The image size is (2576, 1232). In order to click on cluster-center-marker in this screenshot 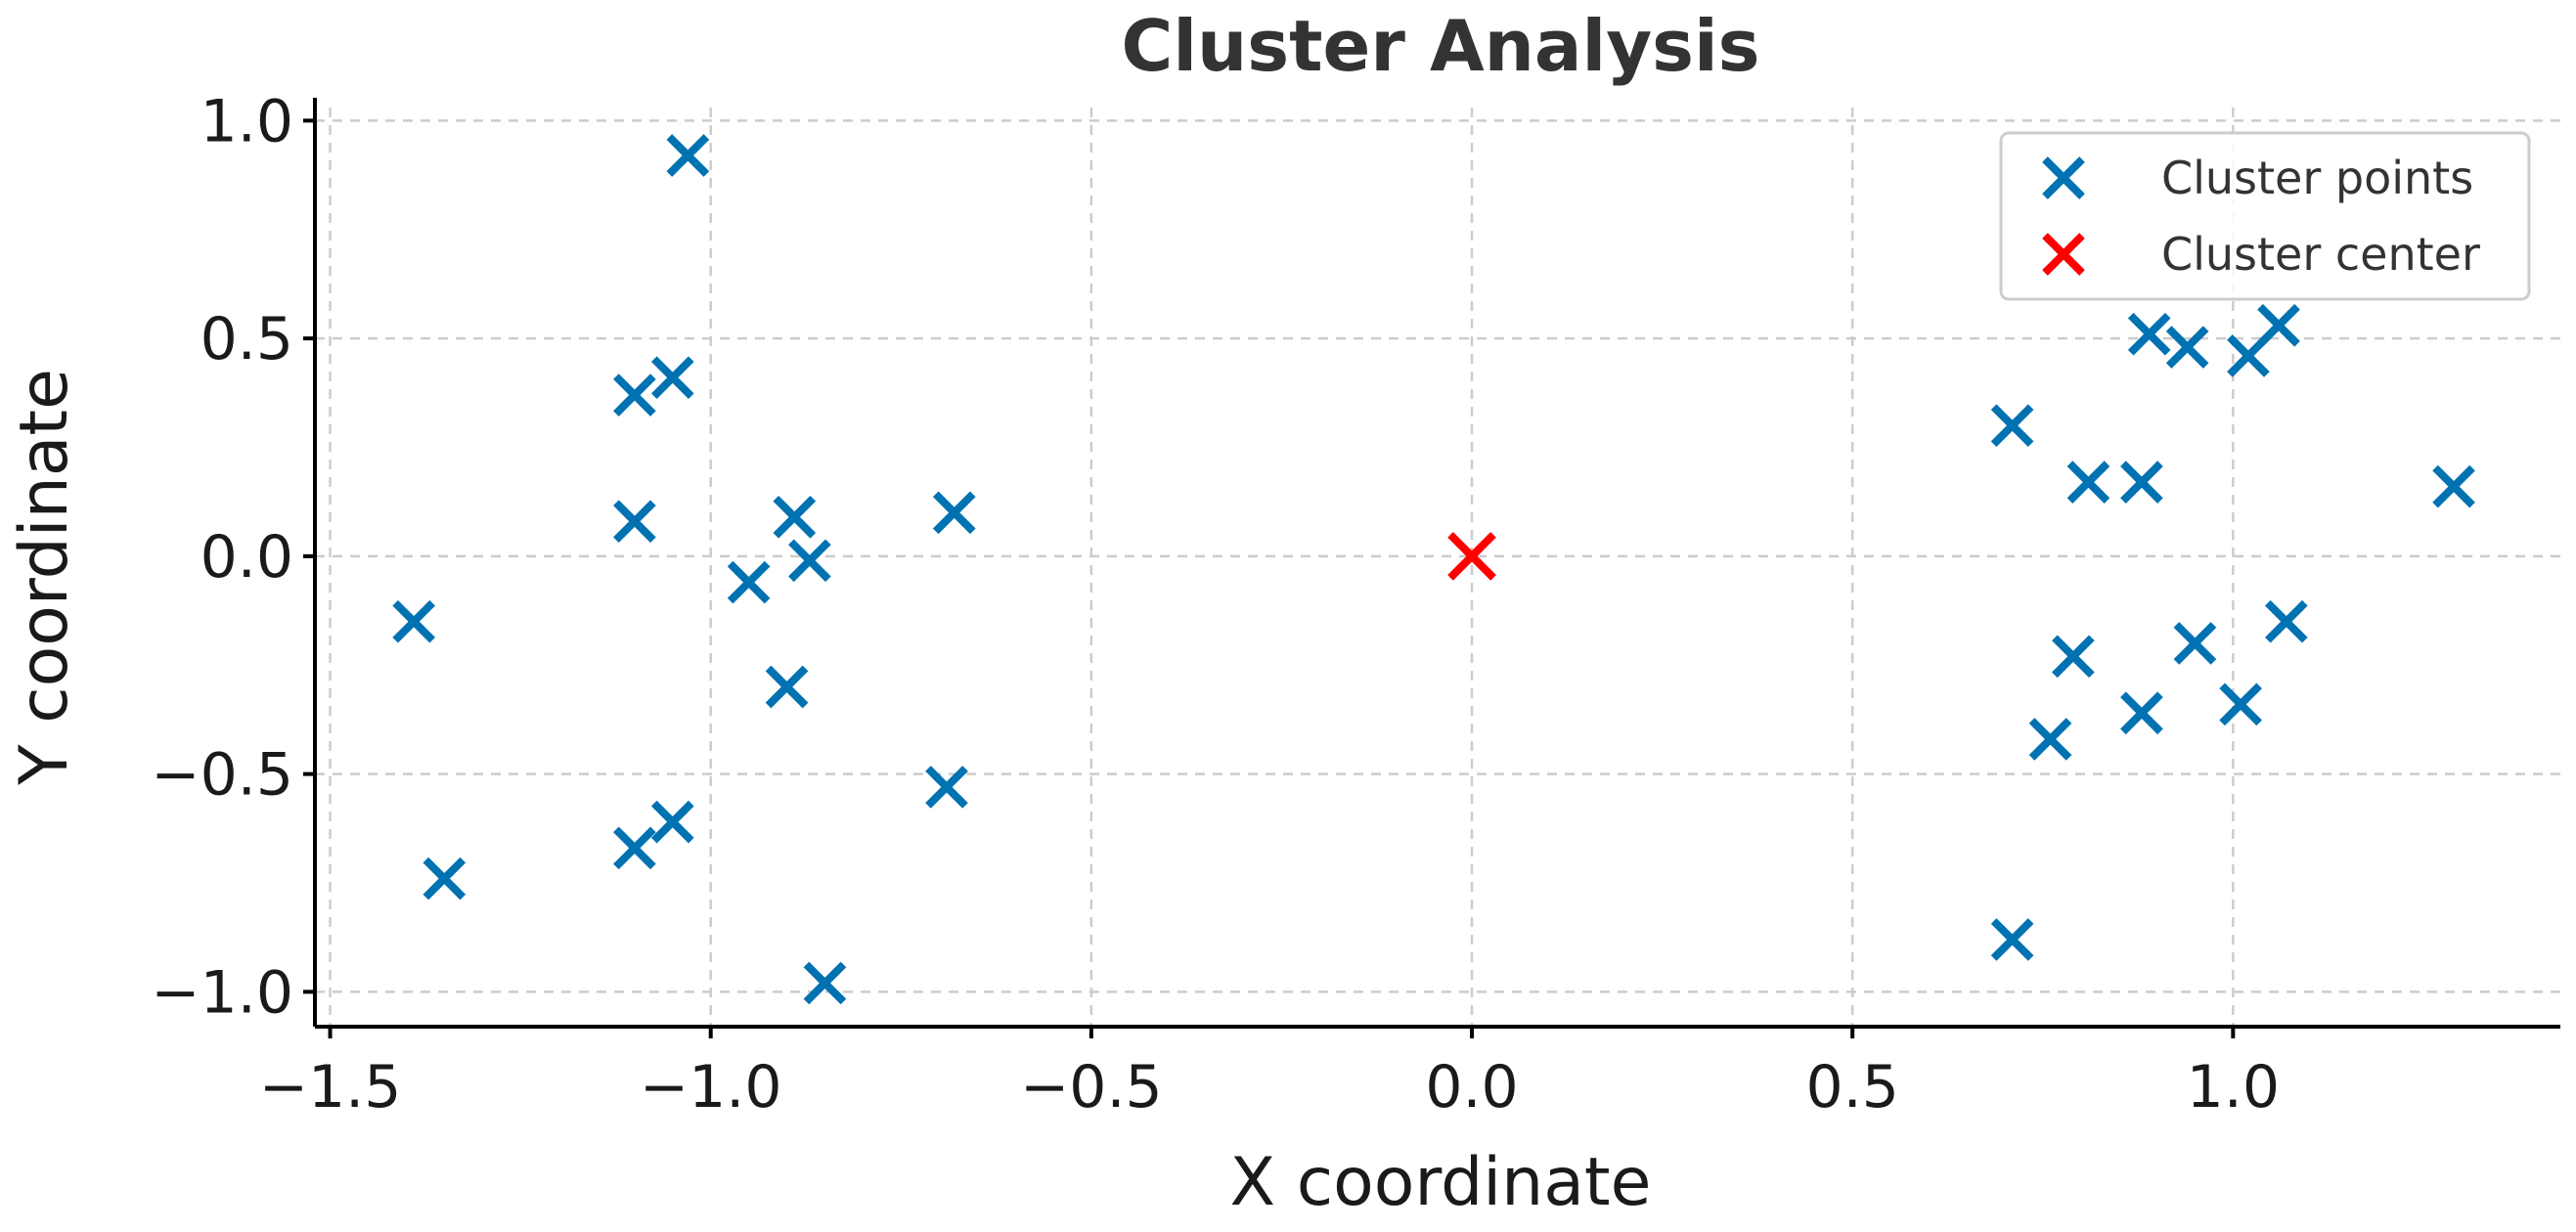, I will do `click(1471, 556)`.